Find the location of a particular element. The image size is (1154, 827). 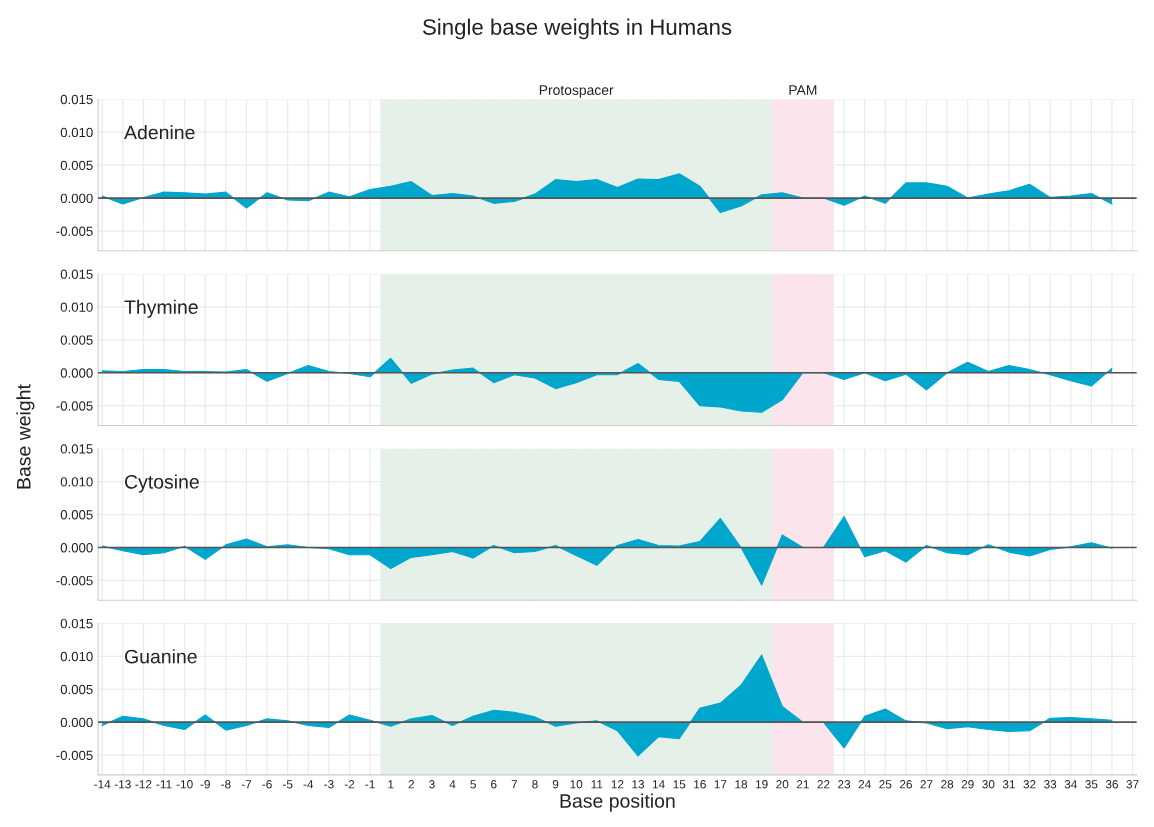

x-tick-label: -14 is located at coordinates (102, 784).